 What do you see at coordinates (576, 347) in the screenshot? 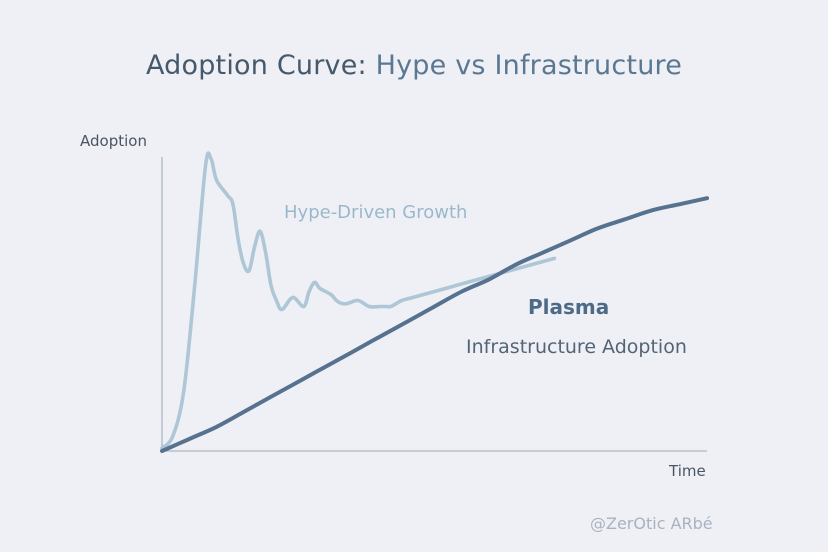
I see `infrastructure-series-label: Infrastructure Adoption` at bounding box center [576, 347].